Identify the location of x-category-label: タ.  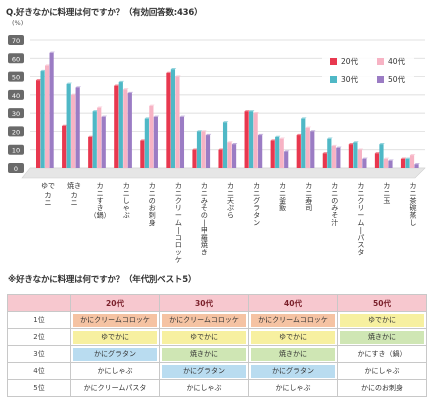
(256, 215).